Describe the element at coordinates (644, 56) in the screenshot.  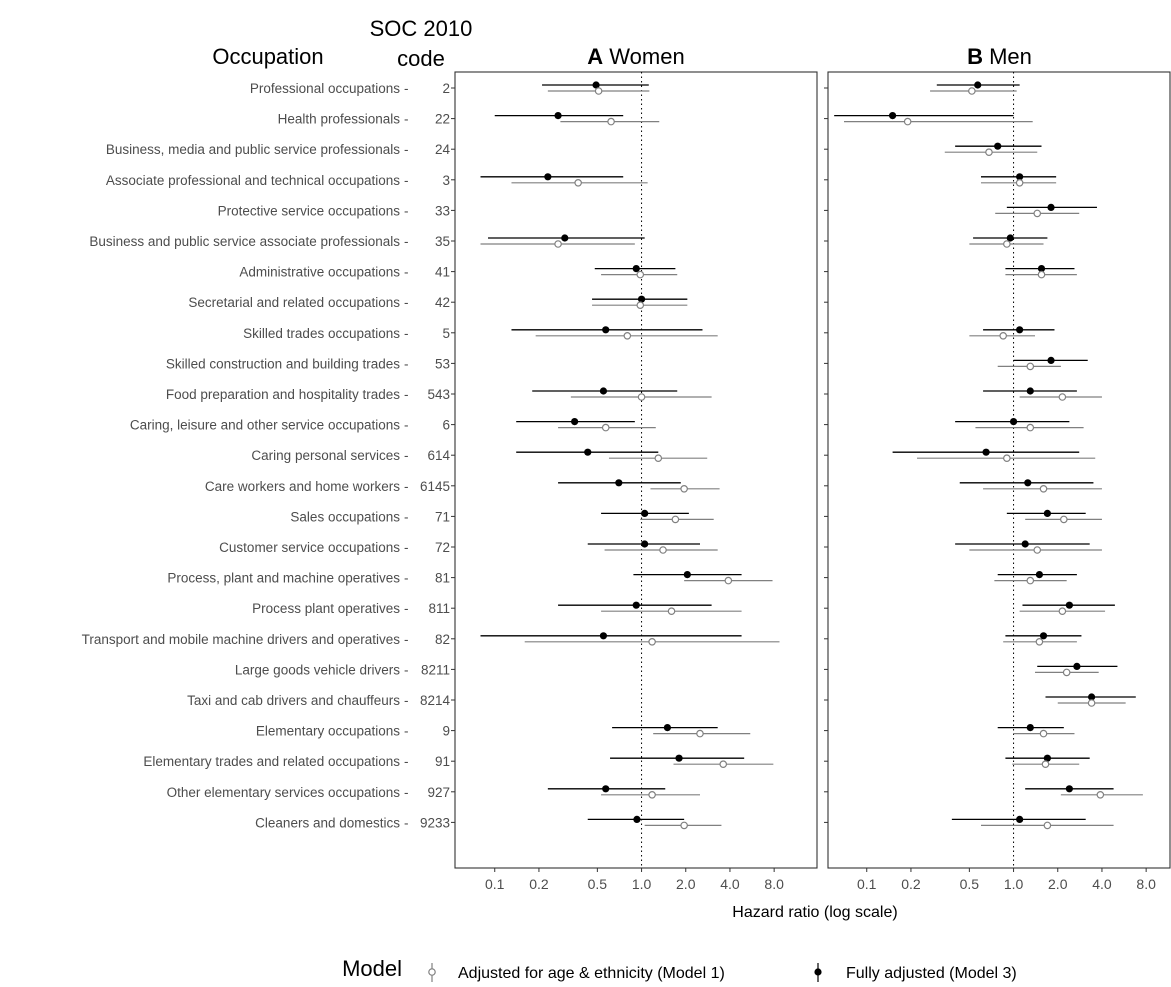
I see `panel-title-text: Women` at that location.